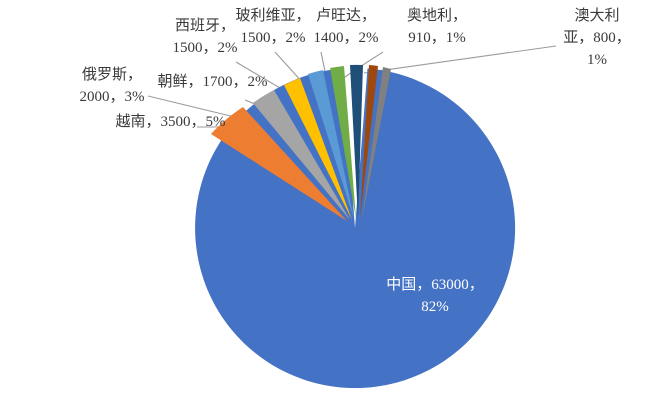 The height and width of the screenshot is (406, 648). What do you see at coordinates (205, 37) in the screenshot?
I see `pie-label-spain: 西班牙， 1500，2%` at bounding box center [205, 37].